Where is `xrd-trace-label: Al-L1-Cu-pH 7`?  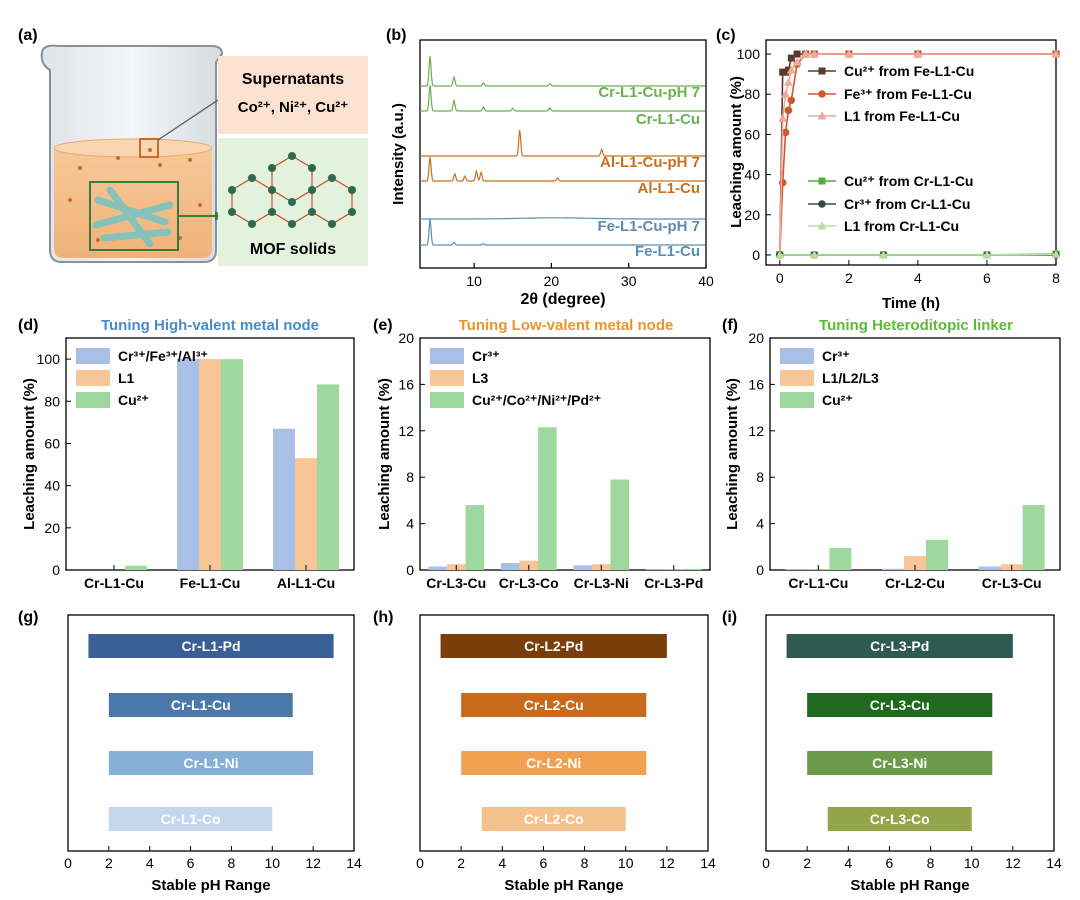
xrd-trace-label: Al-L1-Cu-pH 7 is located at coordinates (650, 162).